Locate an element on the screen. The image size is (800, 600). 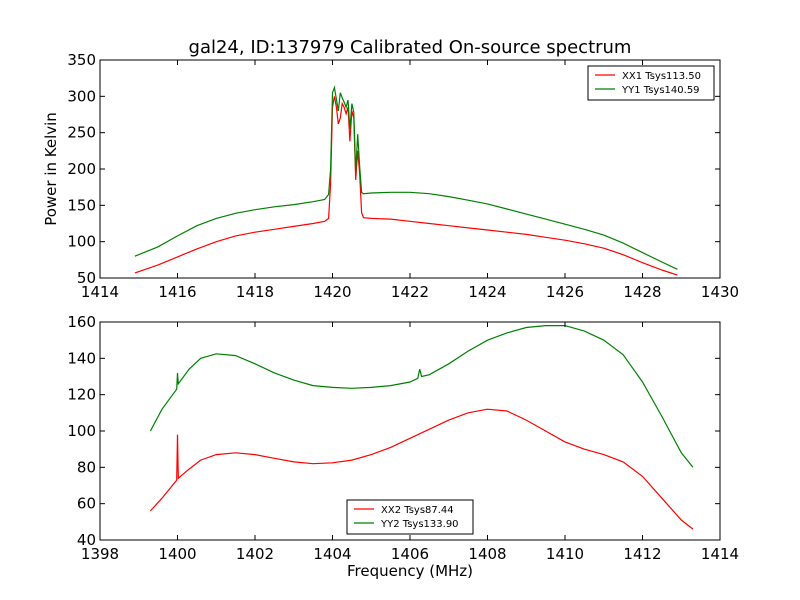
x-tick-label: 1402 is located at coordinates (255, 554).